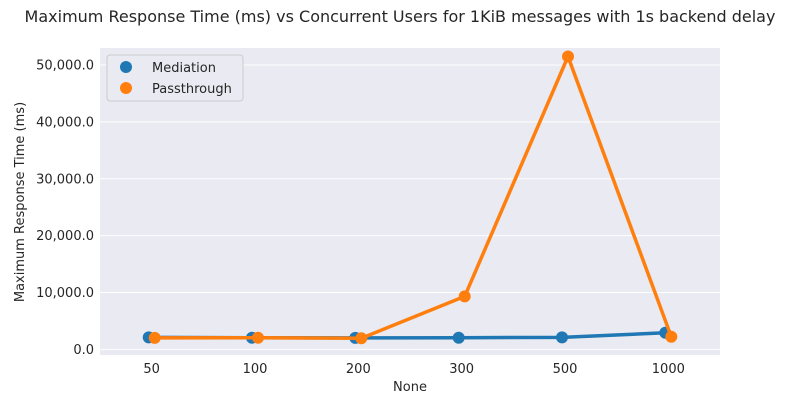 This screenshot has height=400, width=800. I want to click on y-tick-label: 30,000.0, so click(65, 179).